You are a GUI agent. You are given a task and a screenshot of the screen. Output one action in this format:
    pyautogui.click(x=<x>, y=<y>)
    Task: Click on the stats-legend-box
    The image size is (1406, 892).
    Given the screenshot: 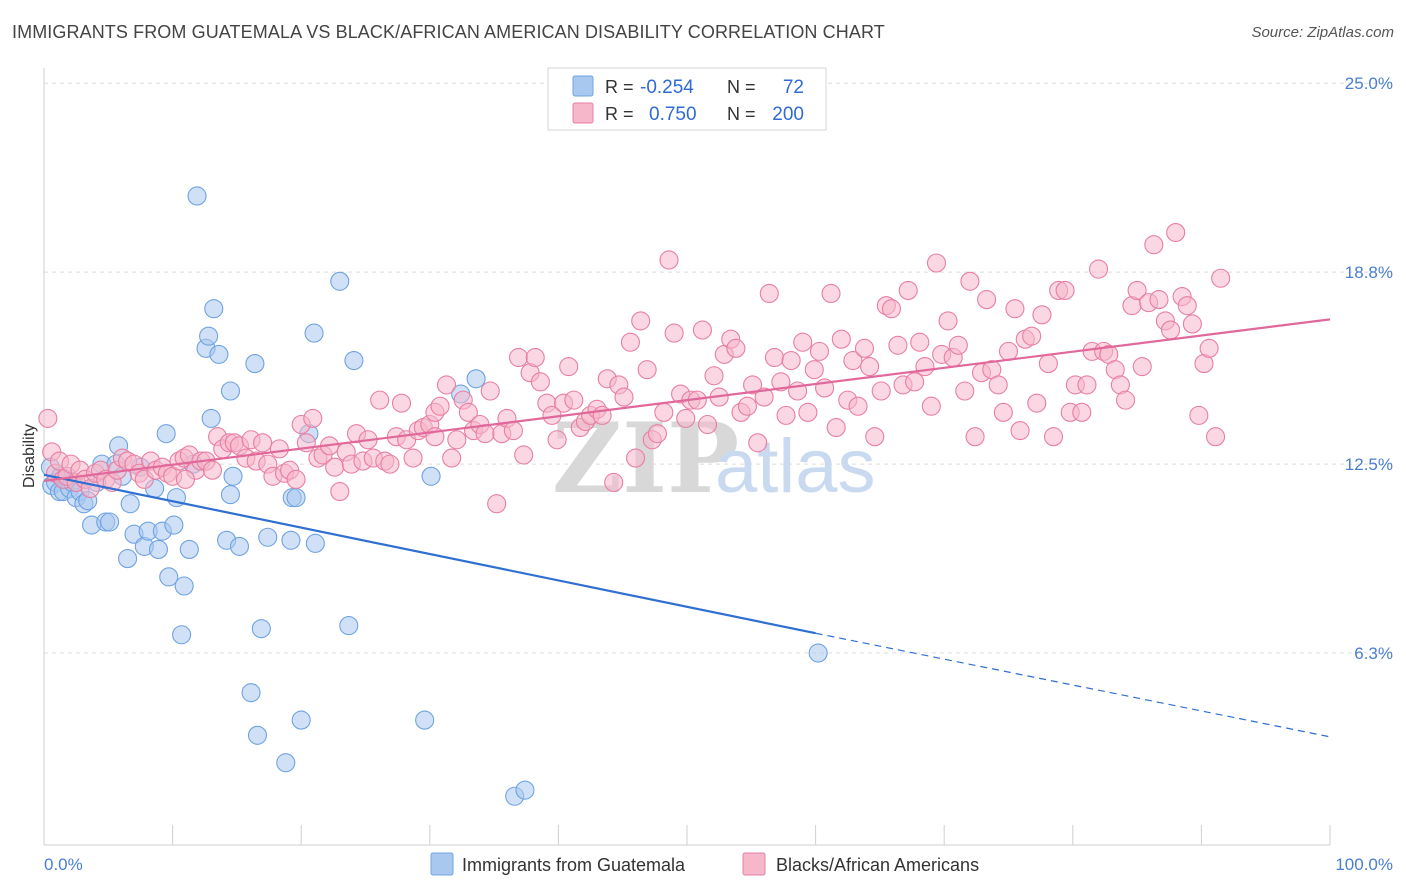 What is the action you would take?
    pyautogui.click(x=687, y=99)
    